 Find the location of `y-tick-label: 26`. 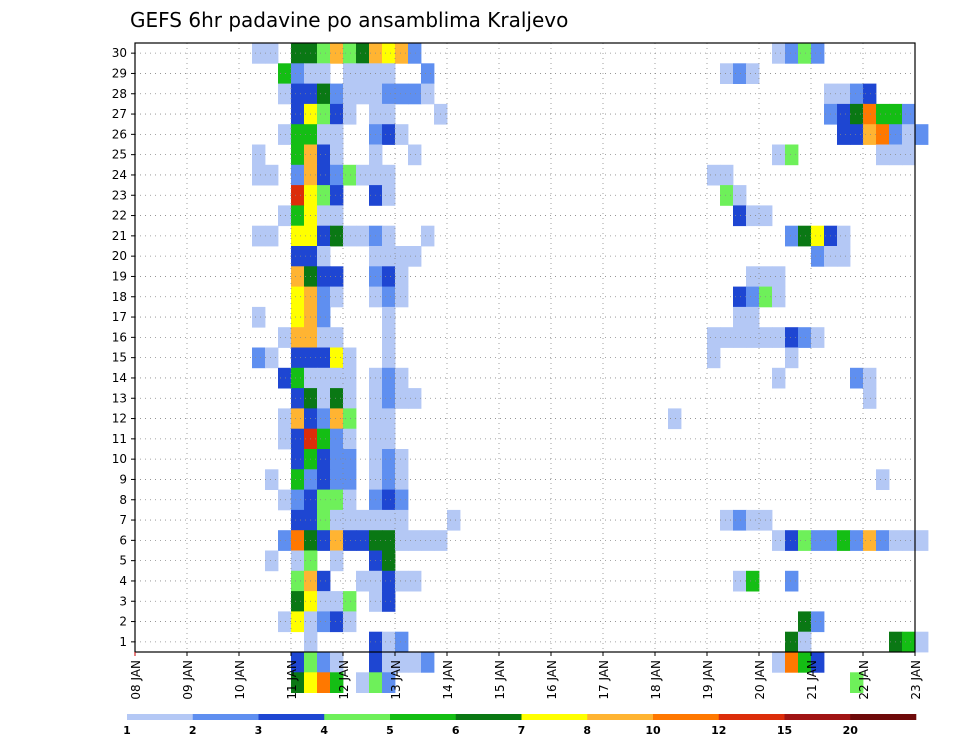

y-tick-label: 26 is located at coordinates (119, 134).